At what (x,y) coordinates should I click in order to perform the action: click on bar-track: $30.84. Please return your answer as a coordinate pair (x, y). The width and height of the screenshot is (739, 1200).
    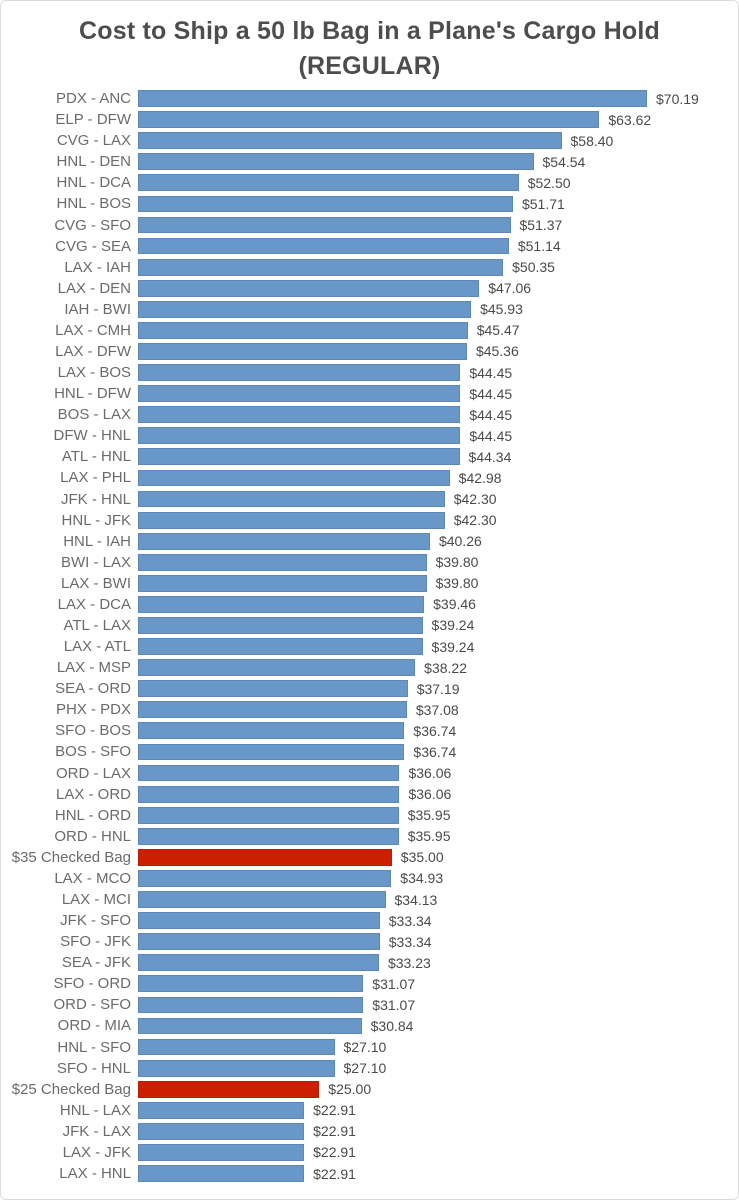
    Looking at the image, I should click on (418, 1025).